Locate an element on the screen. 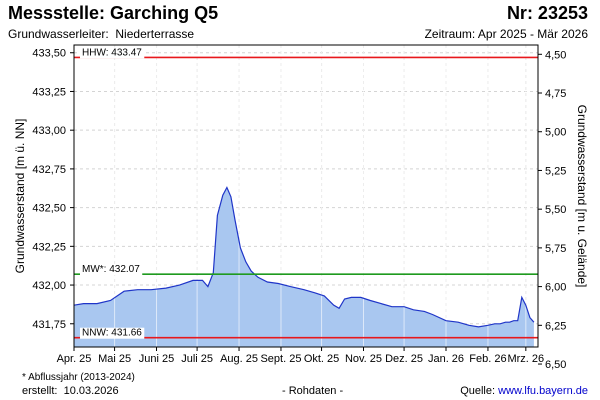 This screenshot has height=400, width=600. x-tick-label: Juni 25 is located at coordinates (156, 359).